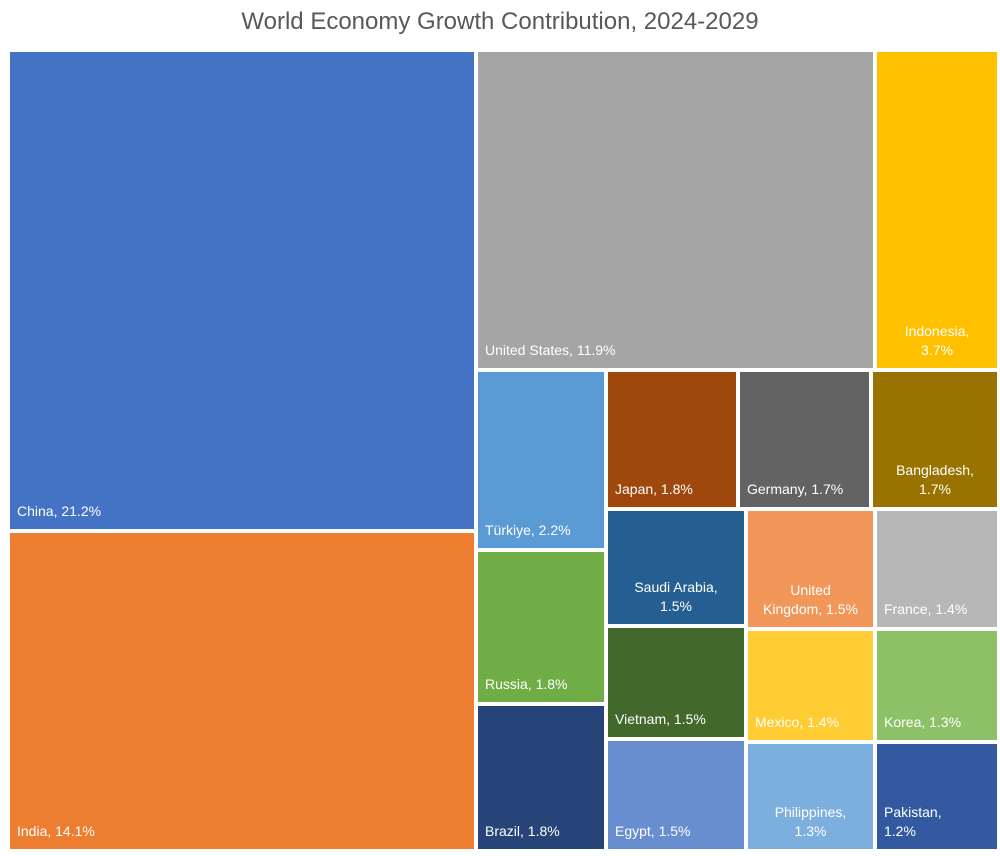 The width and height of the screenshot is (1000, 856). What do you see at coordinates (935, 479) in the screenshot?
I see `tile-label-bangladesh: Bangladesh, 1.7%` at bounding box center [935, 479].